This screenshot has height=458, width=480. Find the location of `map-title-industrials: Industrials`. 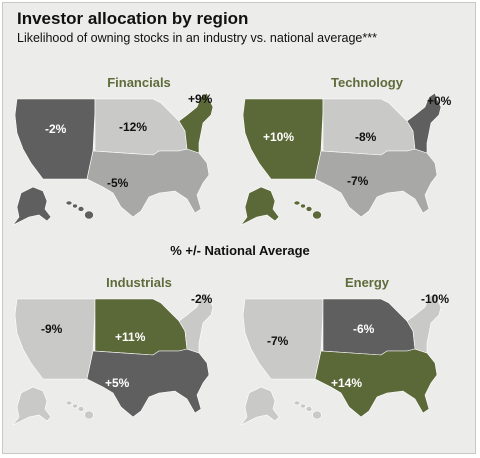

map-title-industrials: Industrials is located at coordinates (139, 282).